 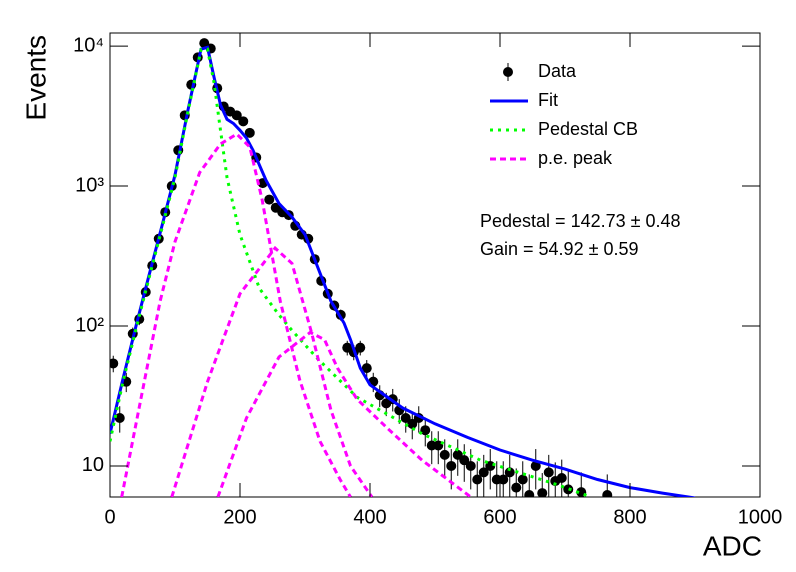 I want to click on y-tick-label: 10², so click(x=89, y=325).